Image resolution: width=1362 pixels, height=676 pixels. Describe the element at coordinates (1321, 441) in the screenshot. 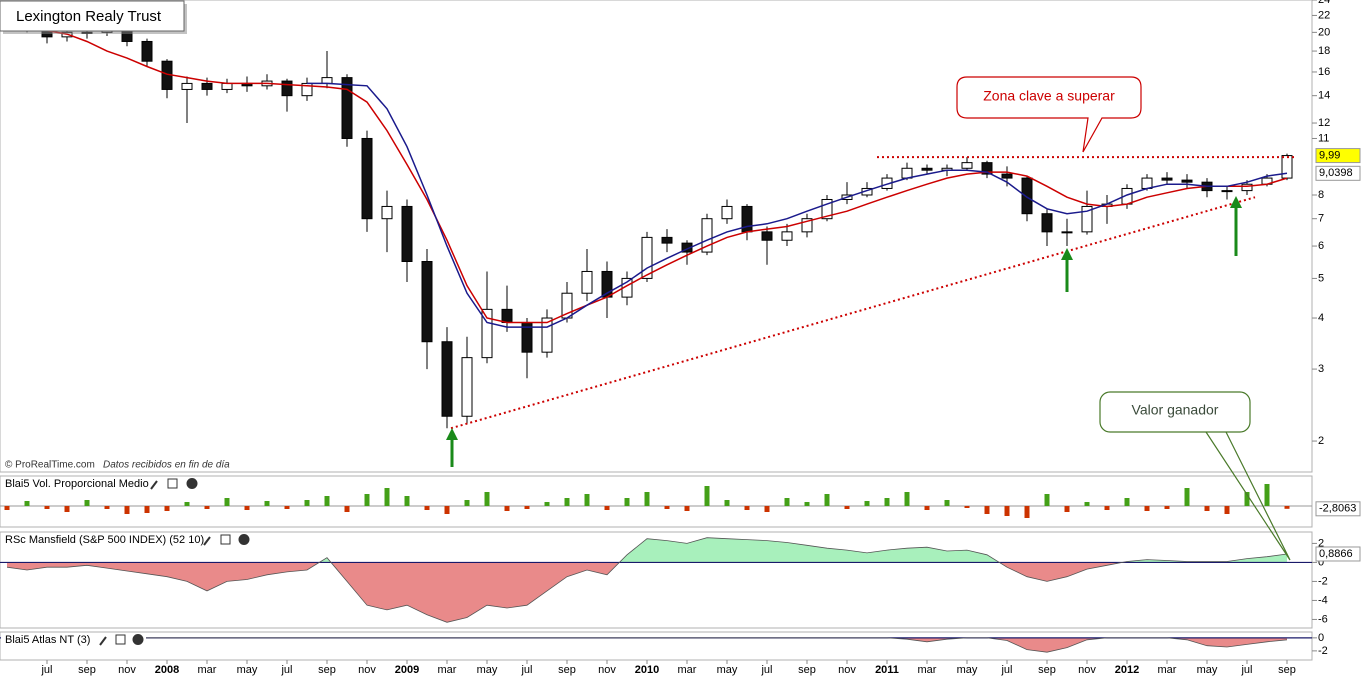

I see `y-tick-label: 2` at that location.